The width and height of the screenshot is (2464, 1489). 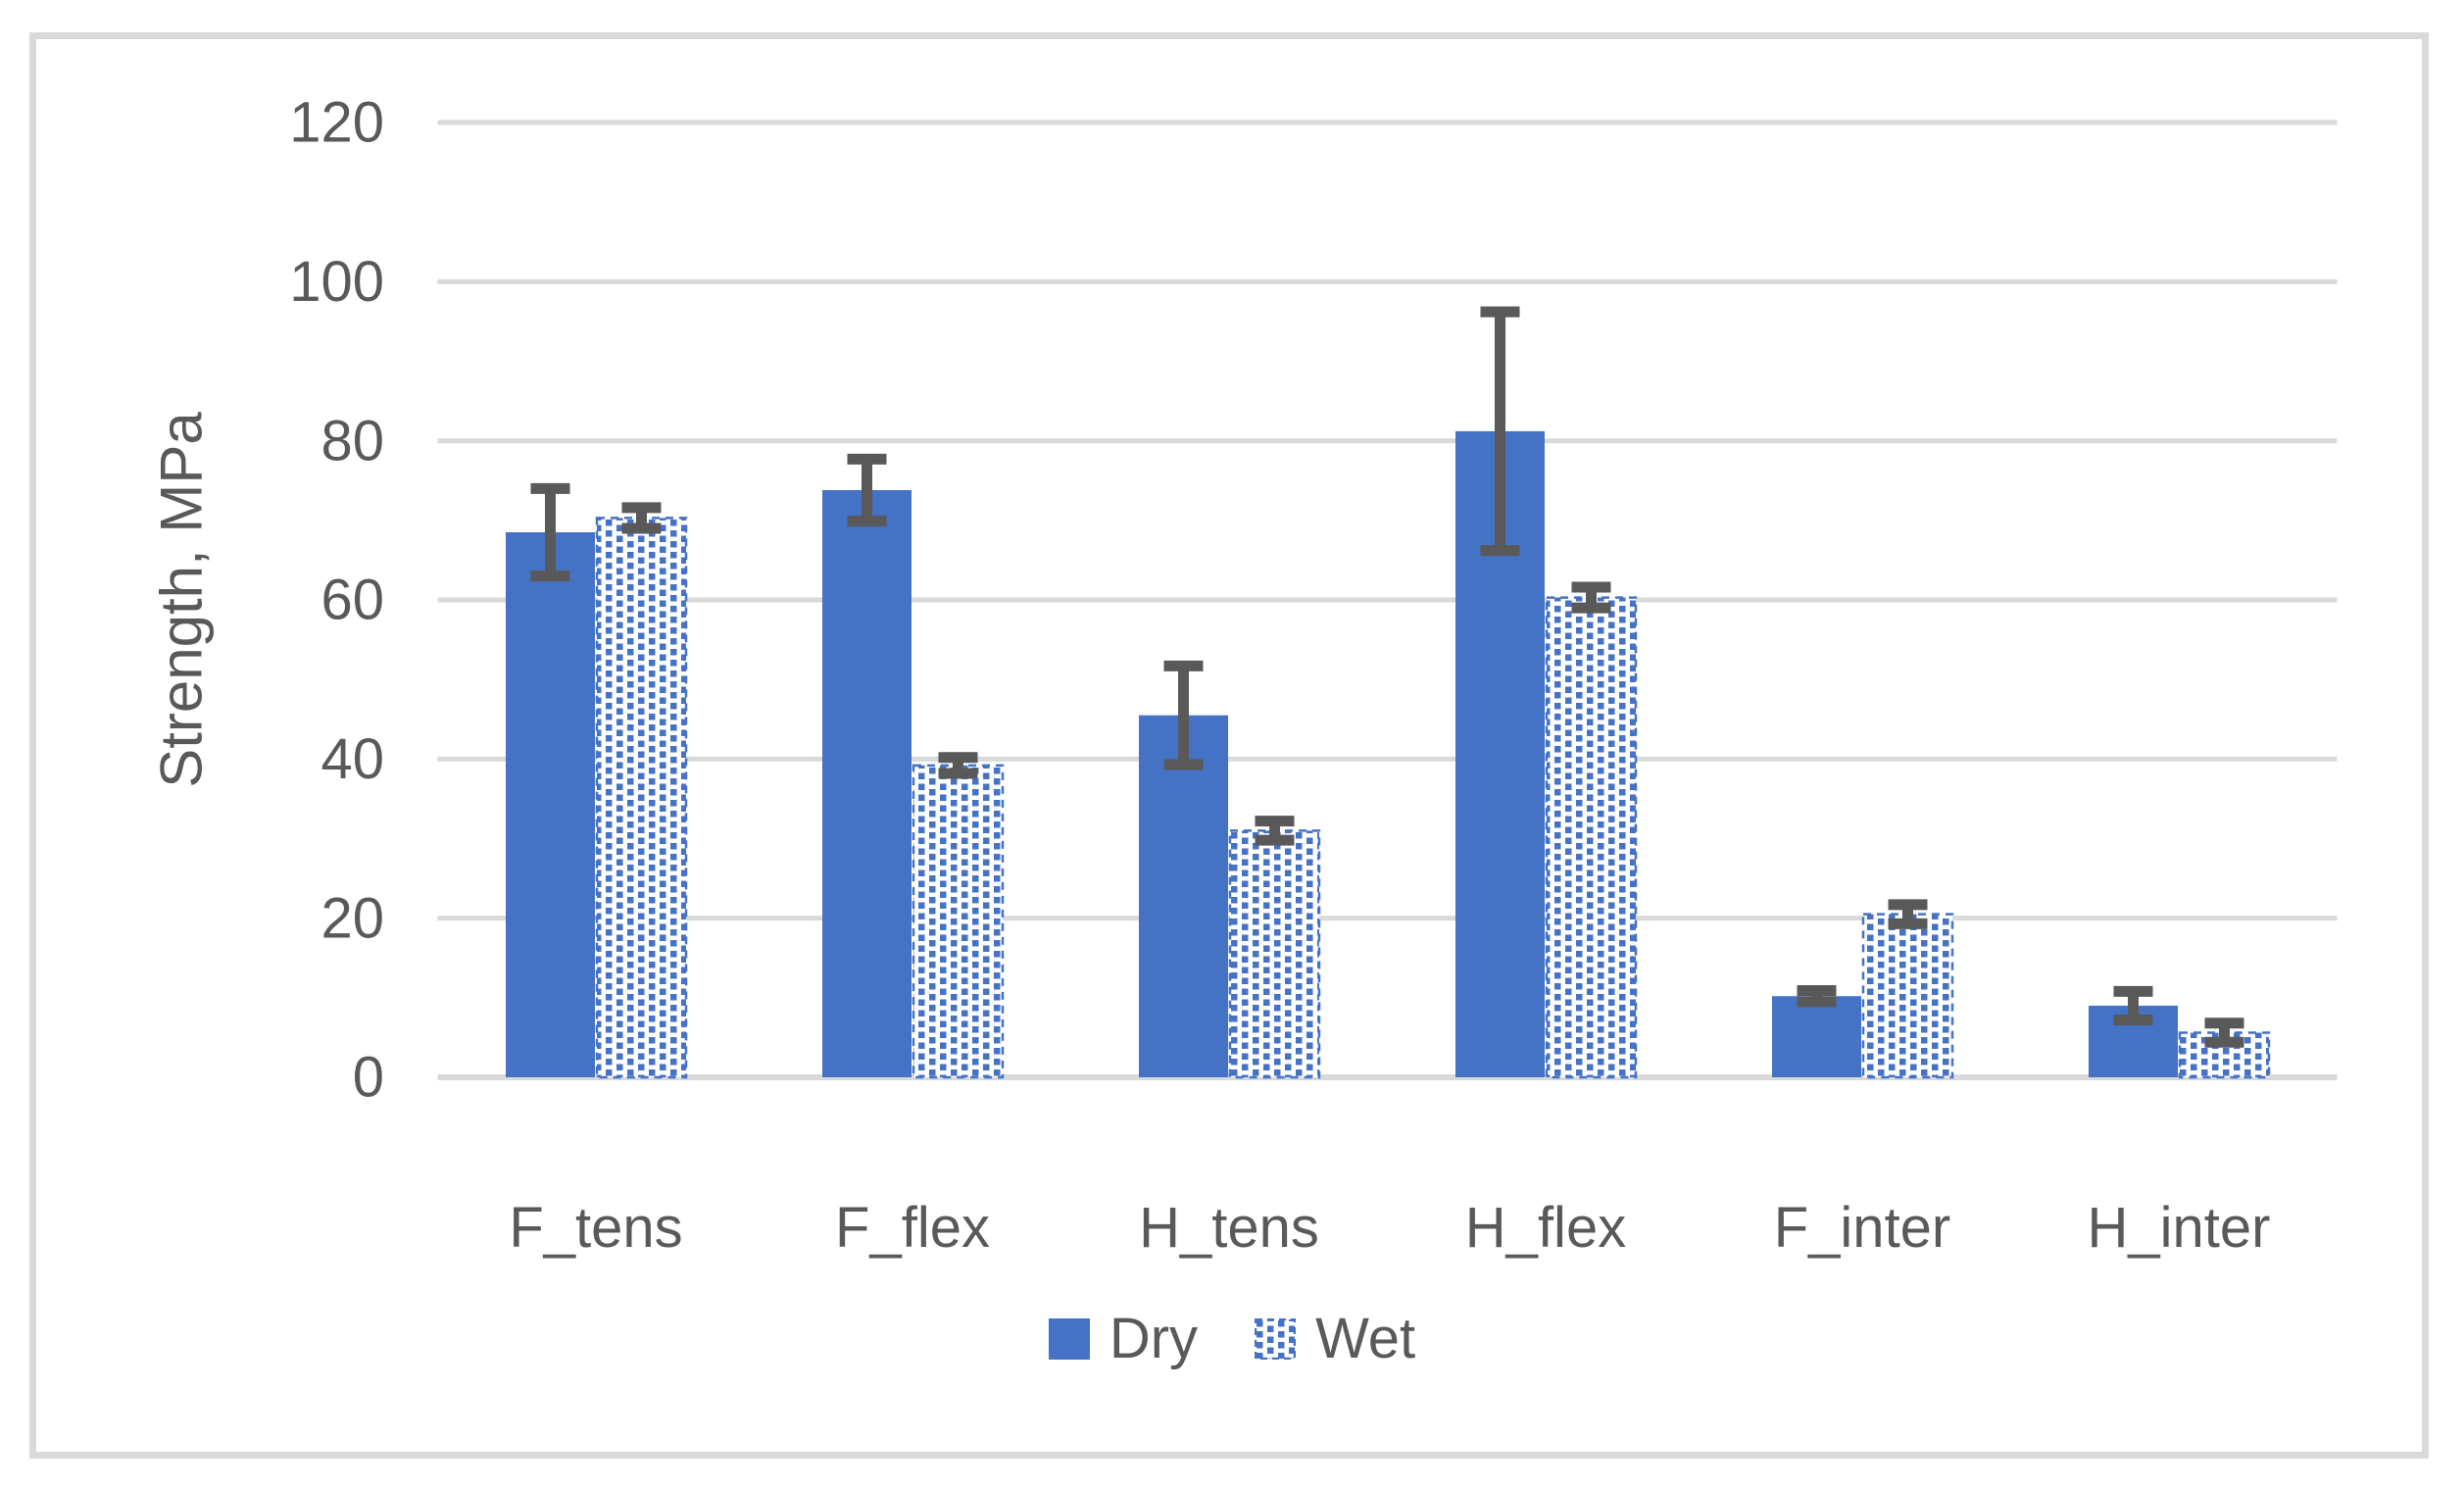 I want to click on bar-wet-H_flex, so click(x=1592, y=837).